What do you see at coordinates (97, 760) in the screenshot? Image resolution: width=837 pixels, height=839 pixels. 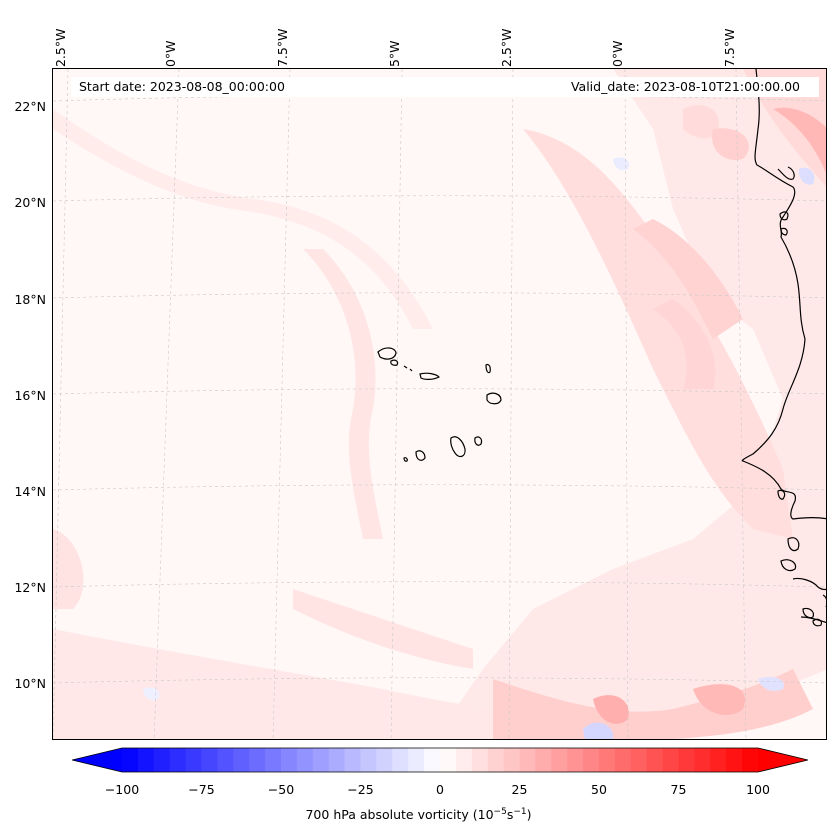 I see `colorbar-min-extend` at bounding box center [97, 760].